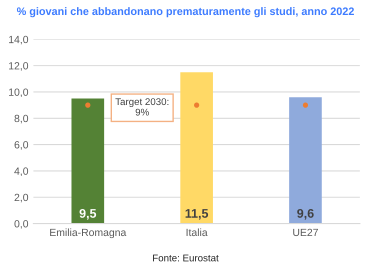 The width and height of the screenshot is (371, 271). I want to click on y-tick-label: 10,0, so click(18, 93).